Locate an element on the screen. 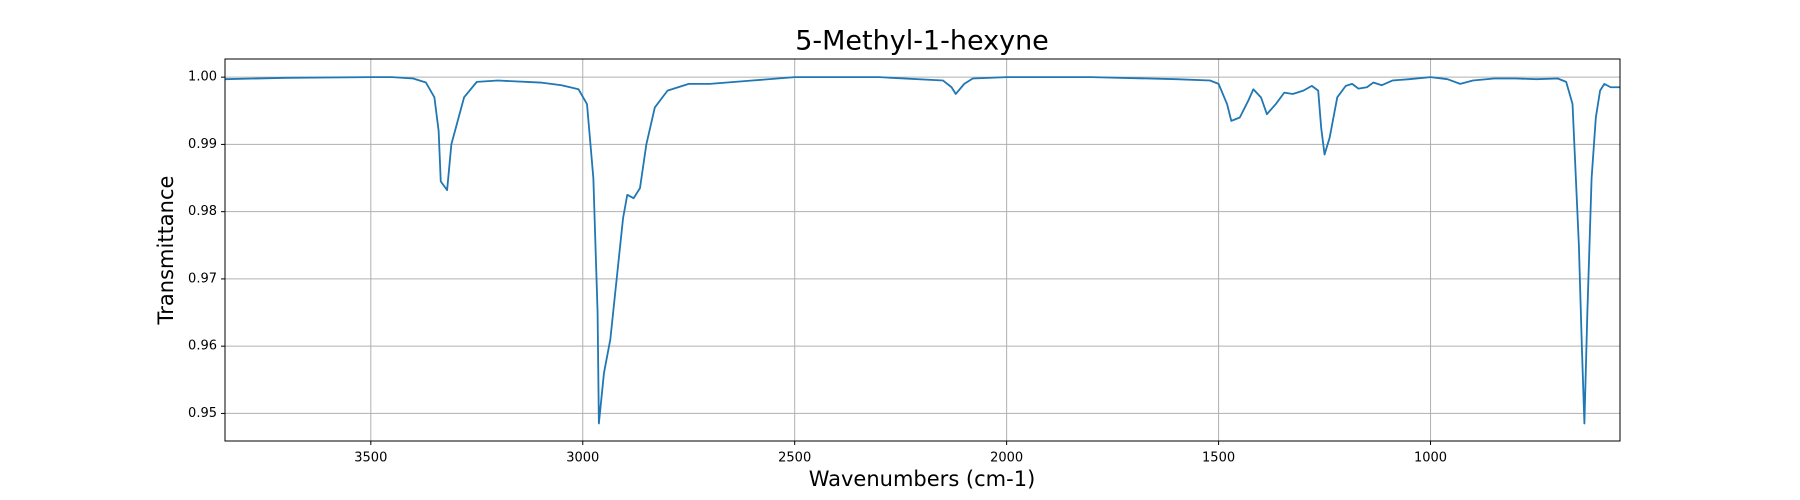  y-tick-label: 0.97 is located at coordinates (202, 278).